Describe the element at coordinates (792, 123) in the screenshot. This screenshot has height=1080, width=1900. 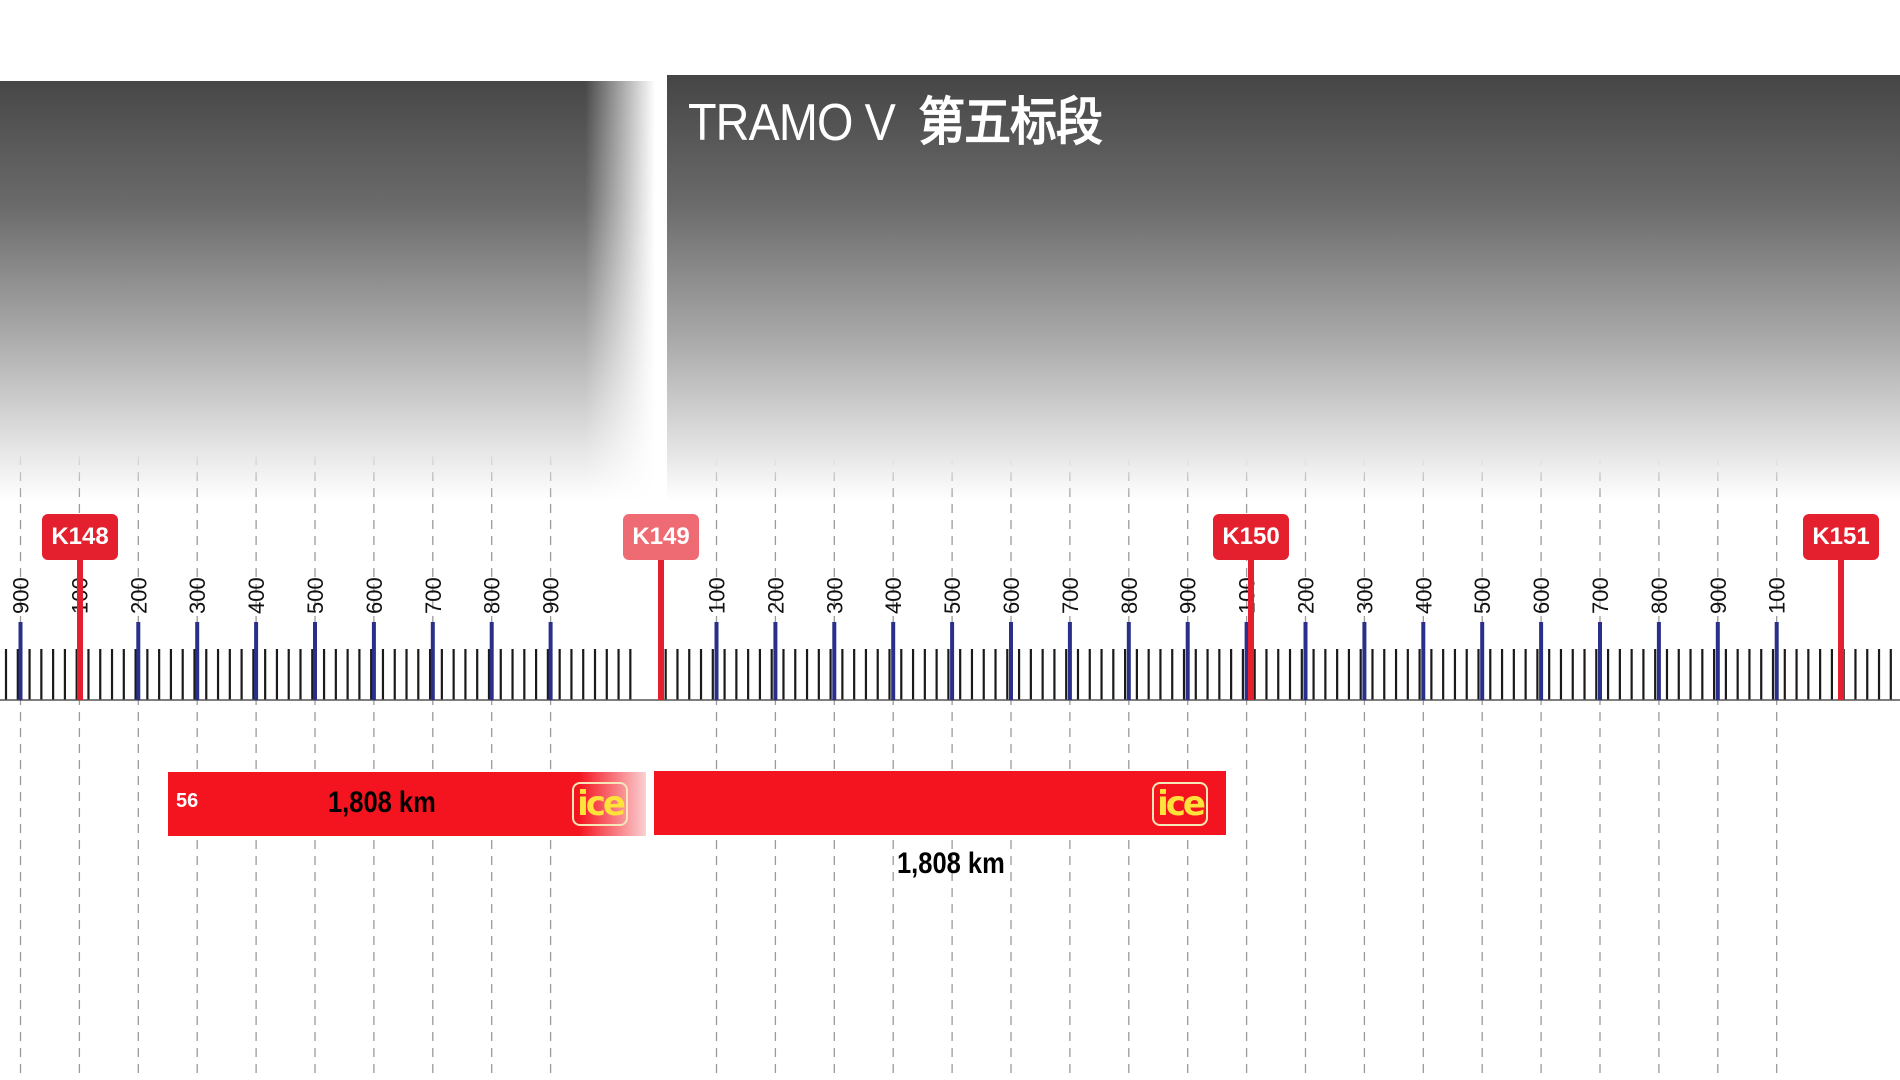
I see `section-title-latin: TRAMO V` at that location.